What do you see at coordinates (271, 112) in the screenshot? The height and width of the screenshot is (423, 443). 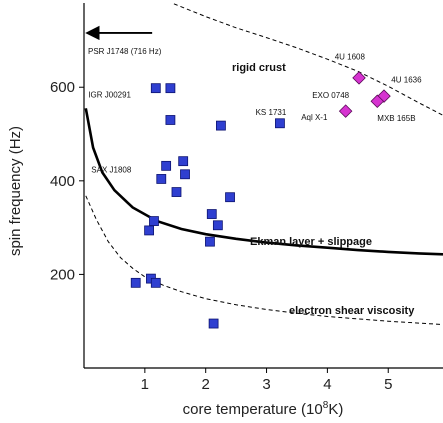 I see `label-ks-1731: KS 1731` at bounding box center [271, 112].